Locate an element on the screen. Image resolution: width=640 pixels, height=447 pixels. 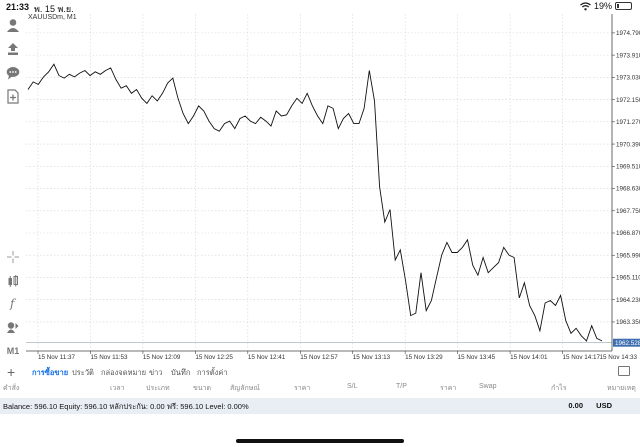
x-tick-label: 15 Nov 13:29 is located at coordinates (424, 357).